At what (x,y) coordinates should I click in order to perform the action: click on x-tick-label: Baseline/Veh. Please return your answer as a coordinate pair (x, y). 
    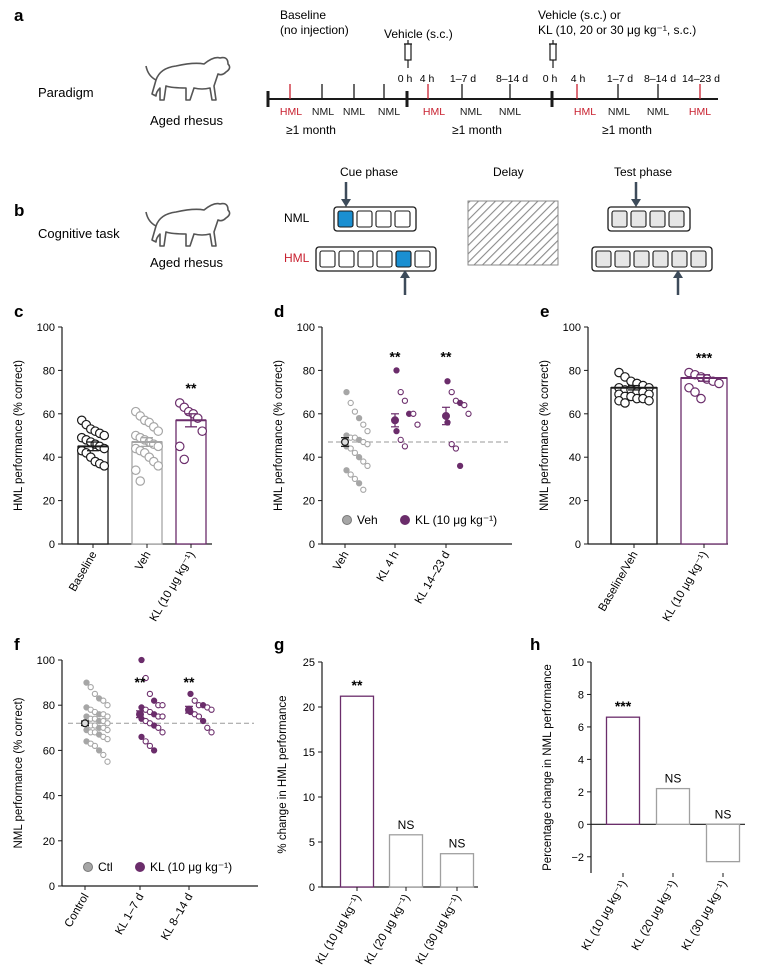
    Looking at the image, I should click on (619, 582).